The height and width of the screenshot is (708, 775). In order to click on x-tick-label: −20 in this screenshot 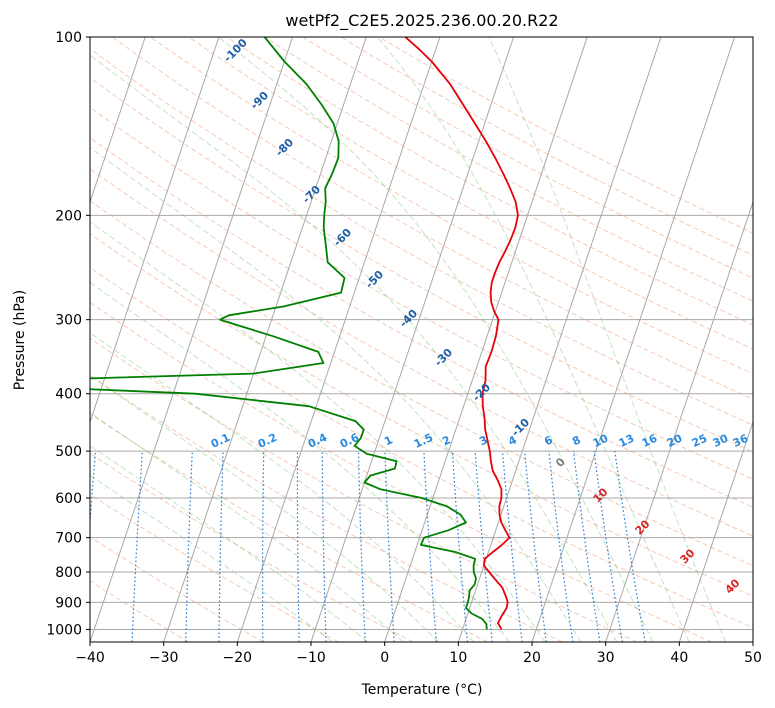, I will do `click(238, 658)`.